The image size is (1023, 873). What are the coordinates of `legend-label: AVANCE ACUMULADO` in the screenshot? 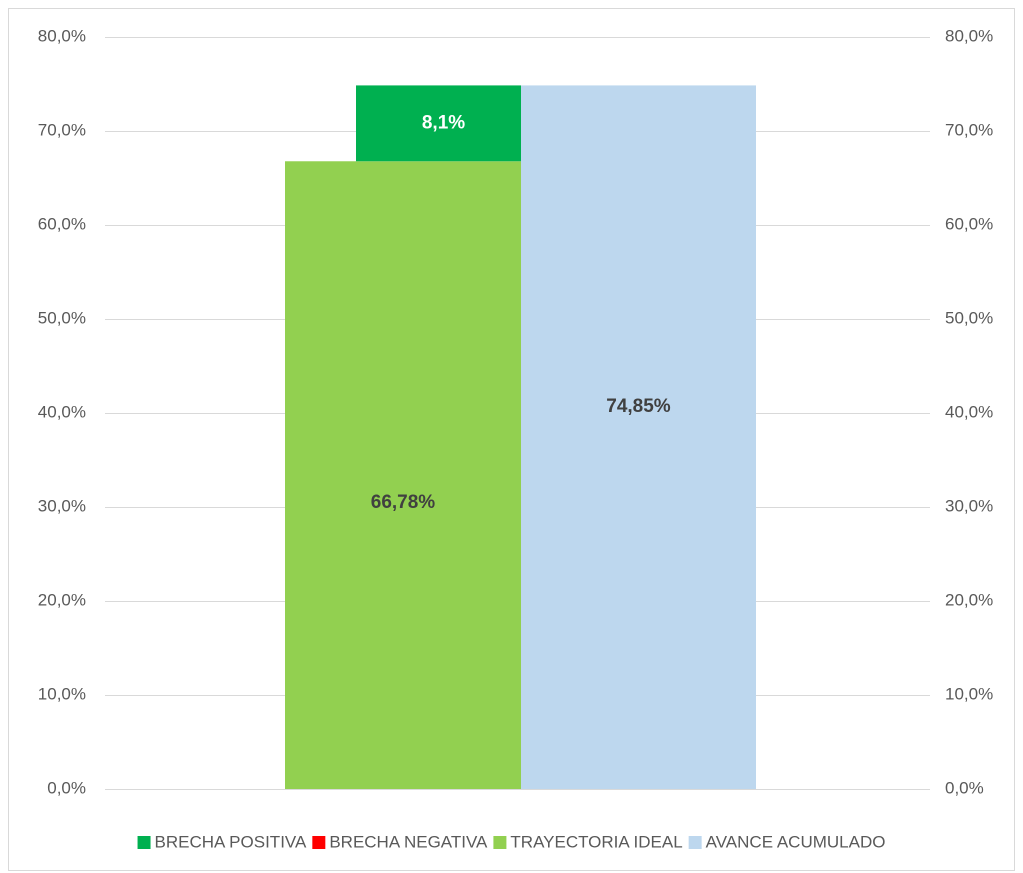 It's located at (796, 841).